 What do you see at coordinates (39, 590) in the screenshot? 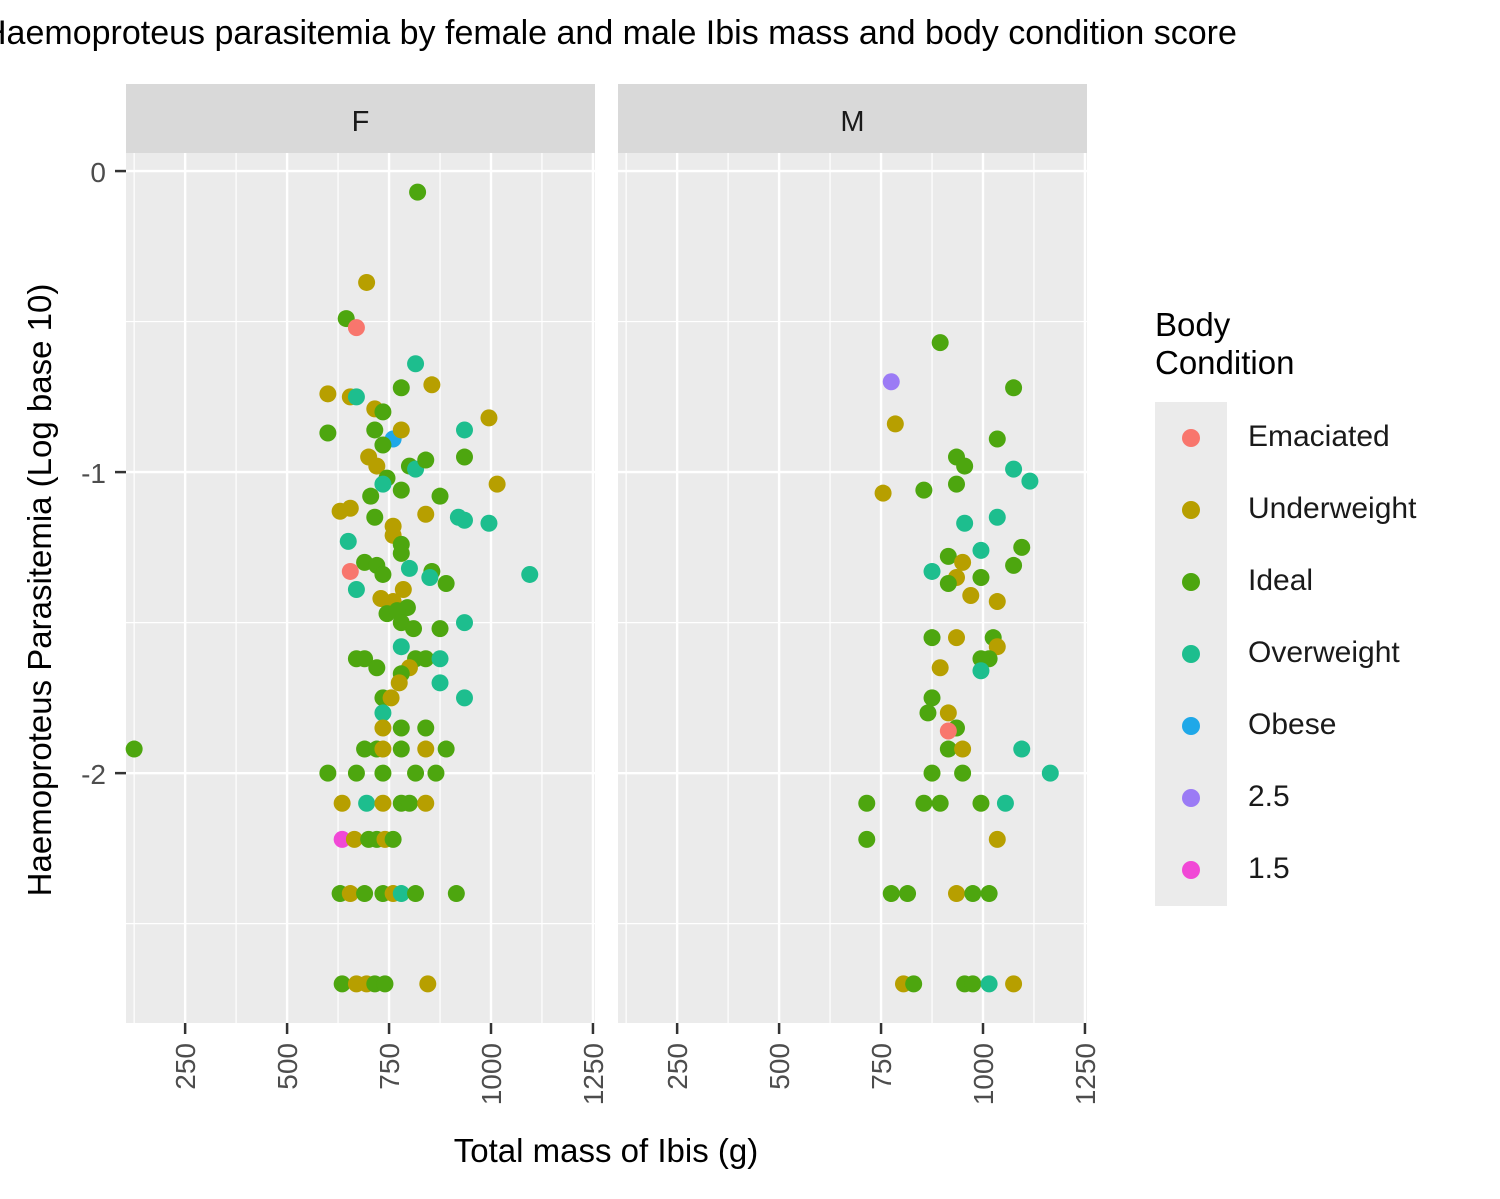
I see `y-axis-title: Haemoproteus Parasitemia (Log base 10)` at bounding box center [39, 590].